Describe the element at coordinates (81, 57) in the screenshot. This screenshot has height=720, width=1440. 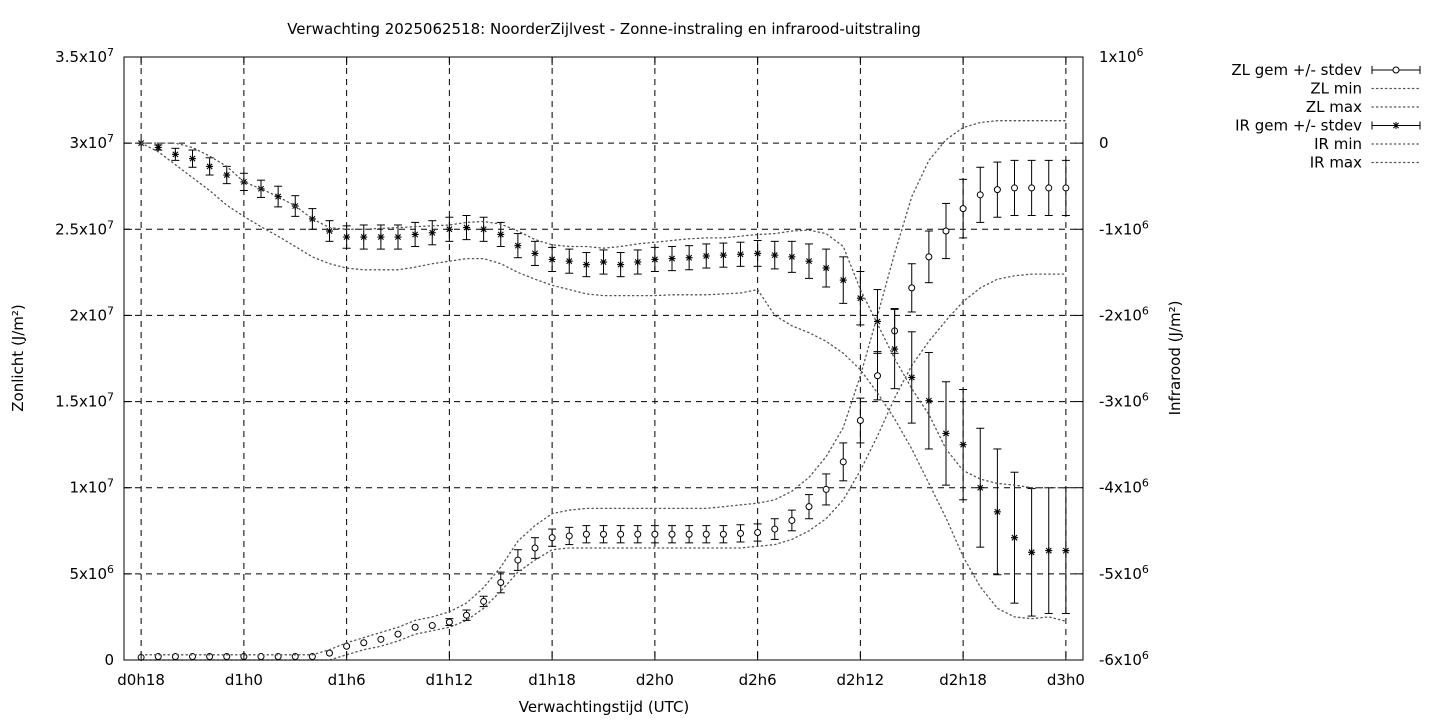
I see `y-tick-label-mantissa: 3.5x10` at that location.